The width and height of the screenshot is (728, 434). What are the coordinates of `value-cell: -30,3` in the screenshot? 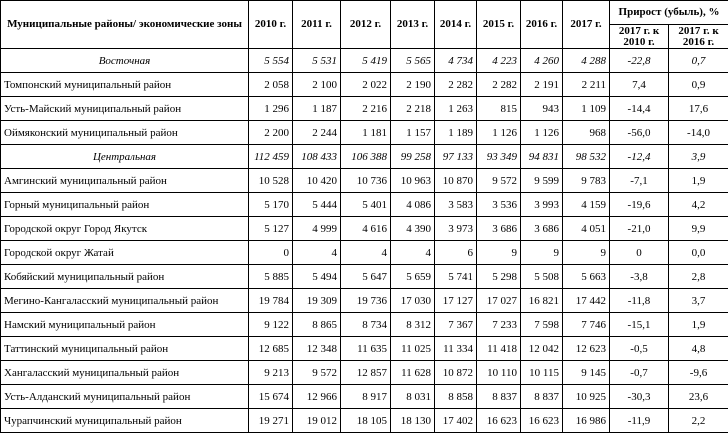 It's located at (639, 396).